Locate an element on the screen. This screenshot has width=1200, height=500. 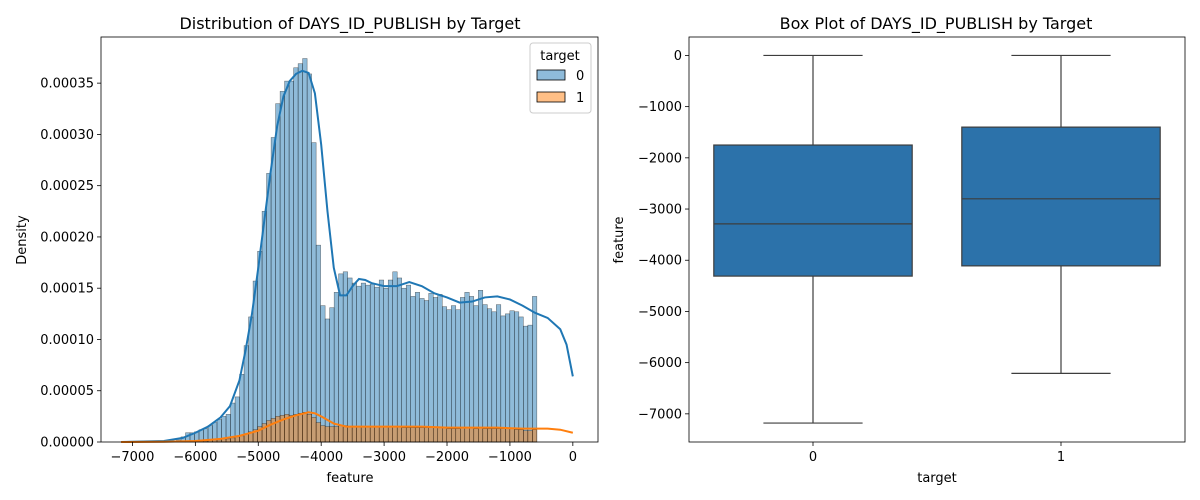
x-tick-label: −7000 is located at coordinates (132, 457).